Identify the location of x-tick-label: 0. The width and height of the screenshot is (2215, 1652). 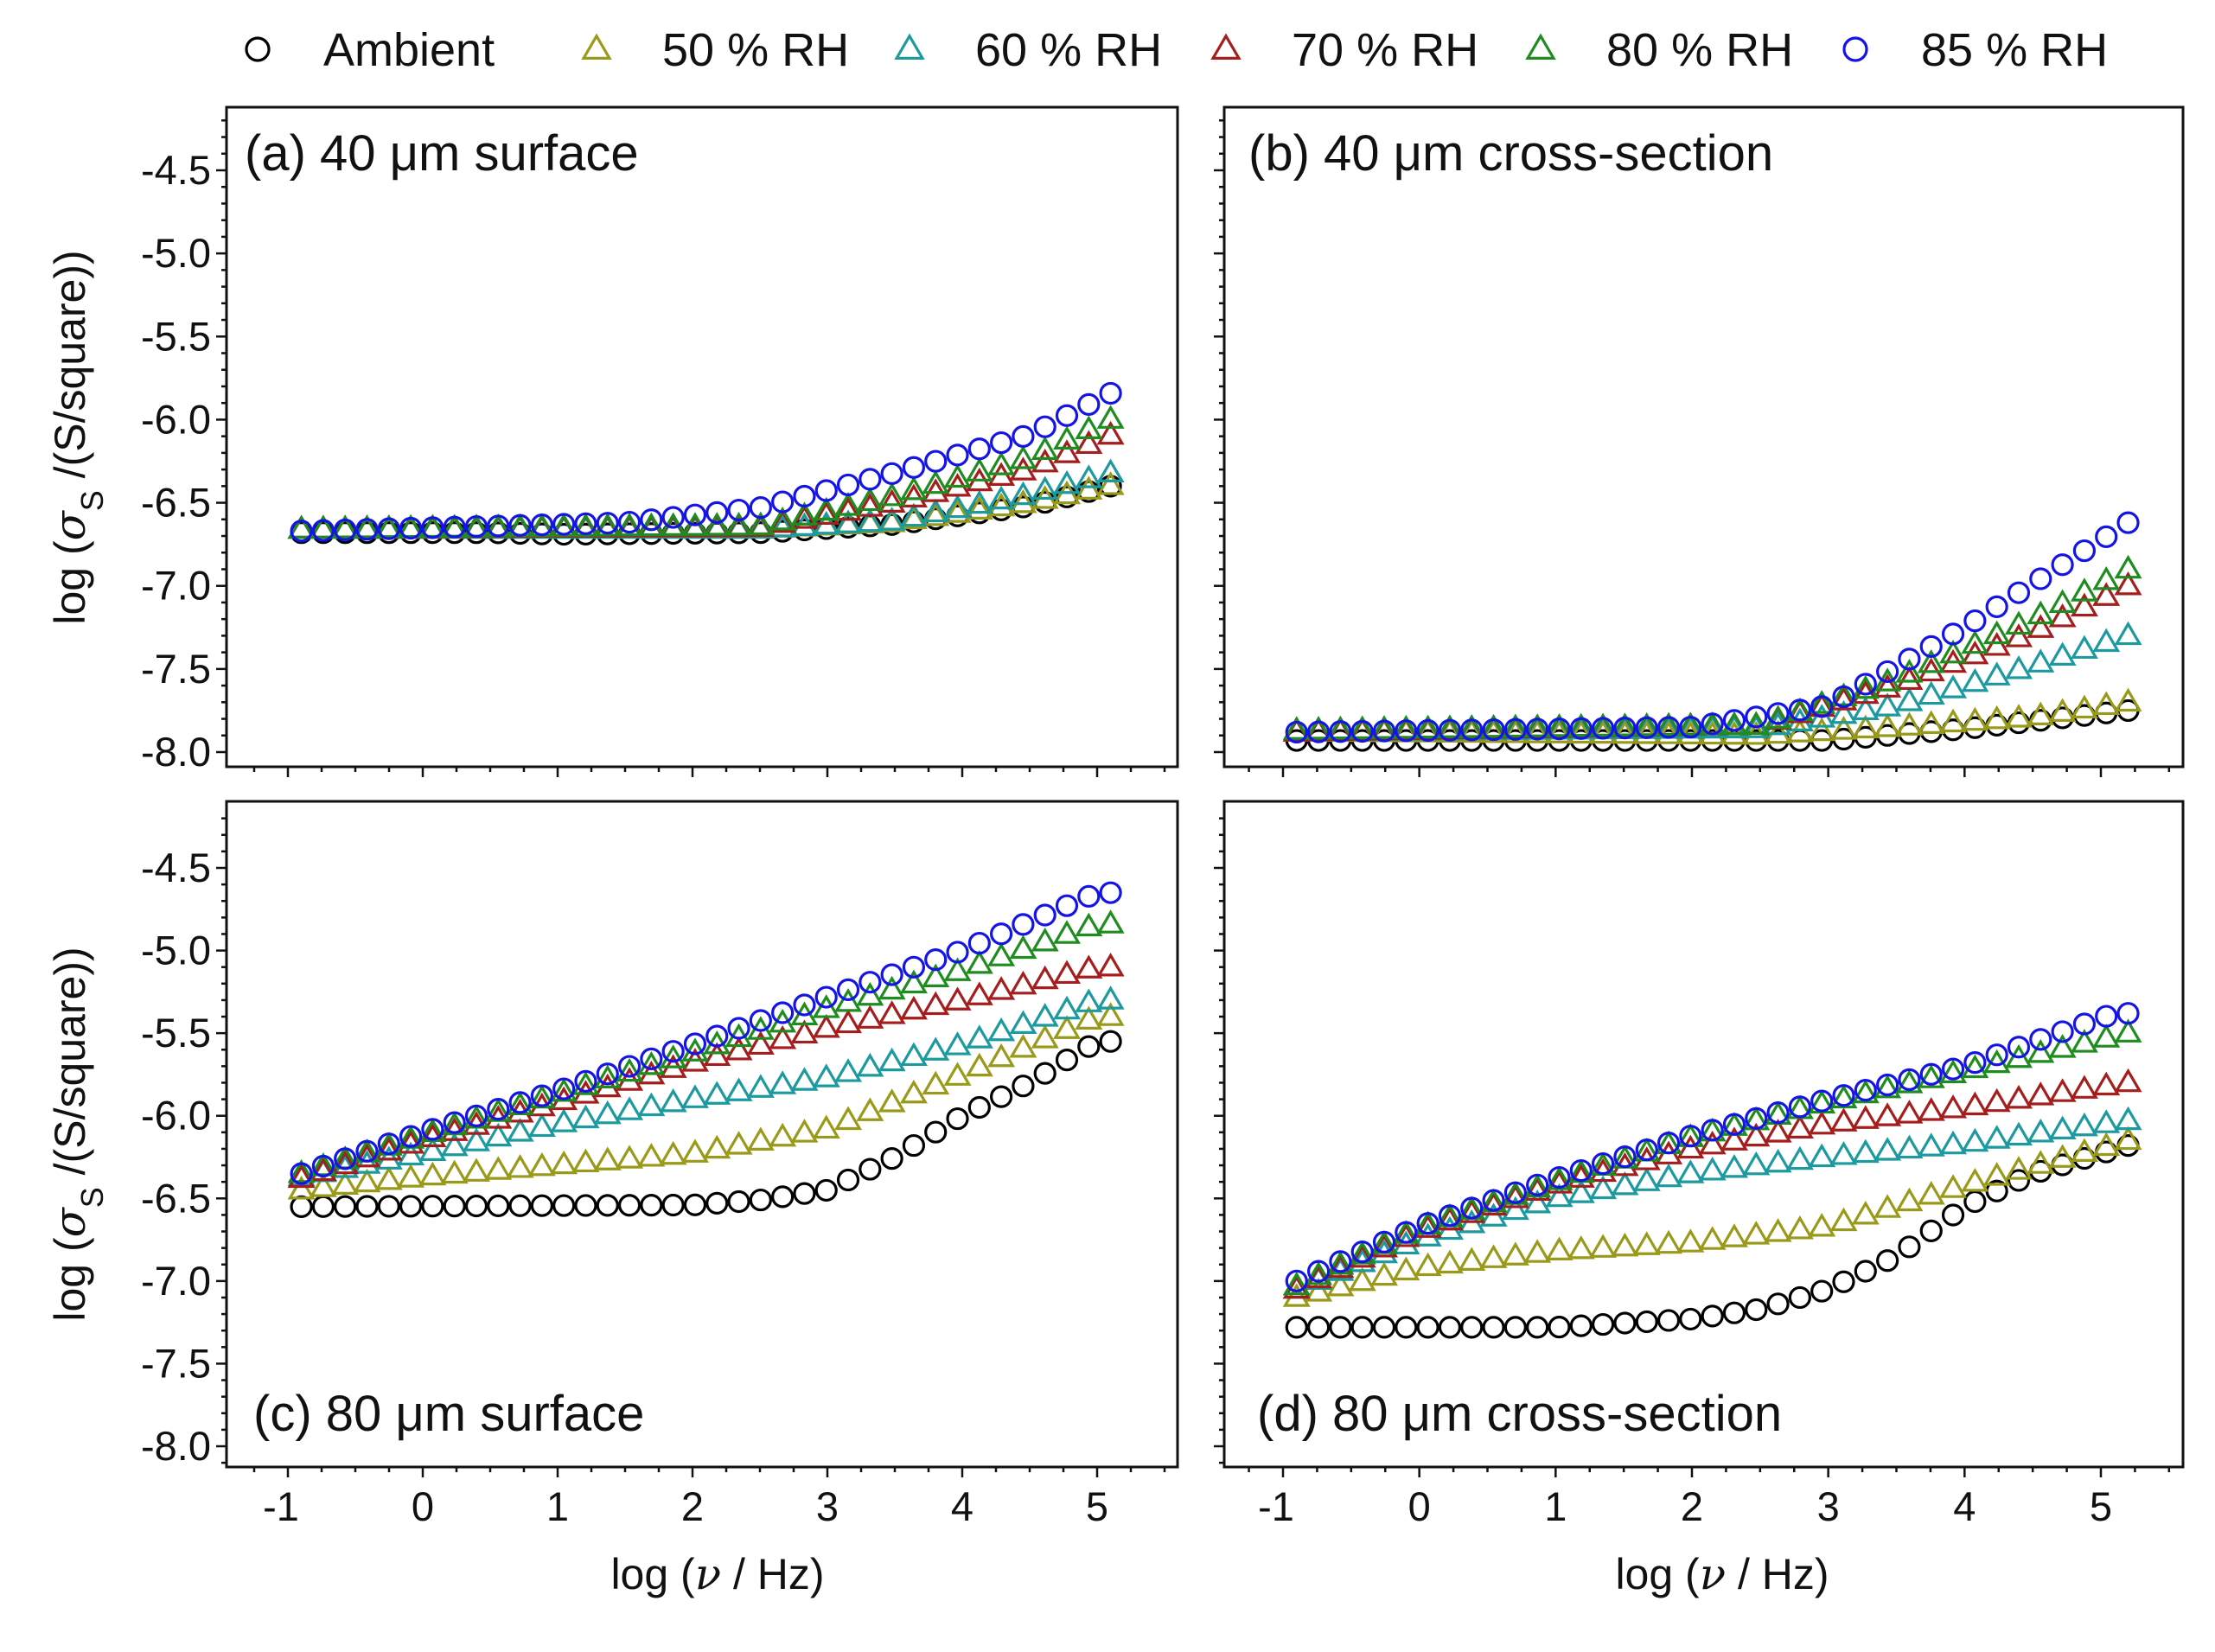
(1419, 1506).